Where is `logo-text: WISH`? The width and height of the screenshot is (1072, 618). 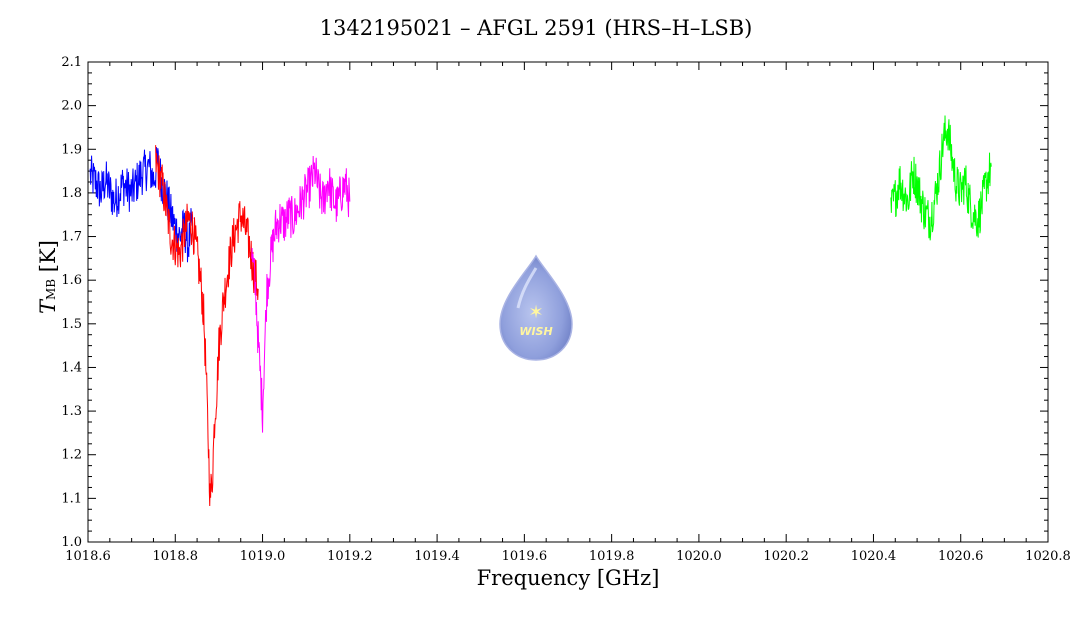
logo-text: WISH is located at coordinates (535, 331).